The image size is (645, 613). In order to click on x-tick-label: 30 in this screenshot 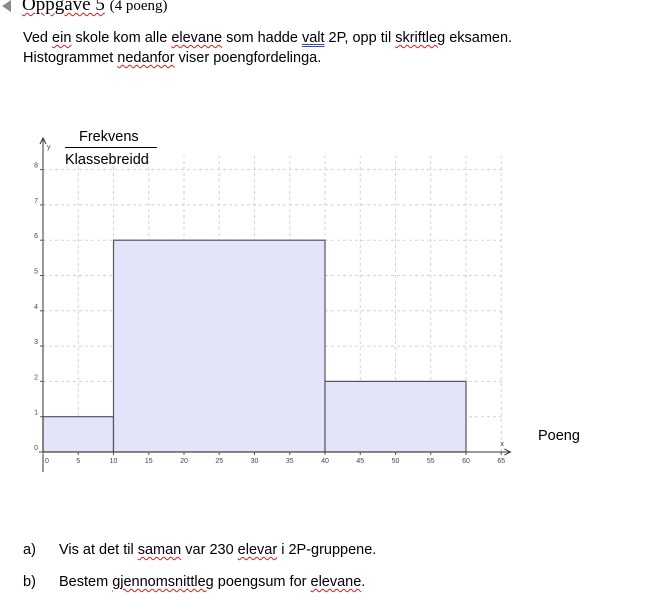, I will do `click(255, 461)`.